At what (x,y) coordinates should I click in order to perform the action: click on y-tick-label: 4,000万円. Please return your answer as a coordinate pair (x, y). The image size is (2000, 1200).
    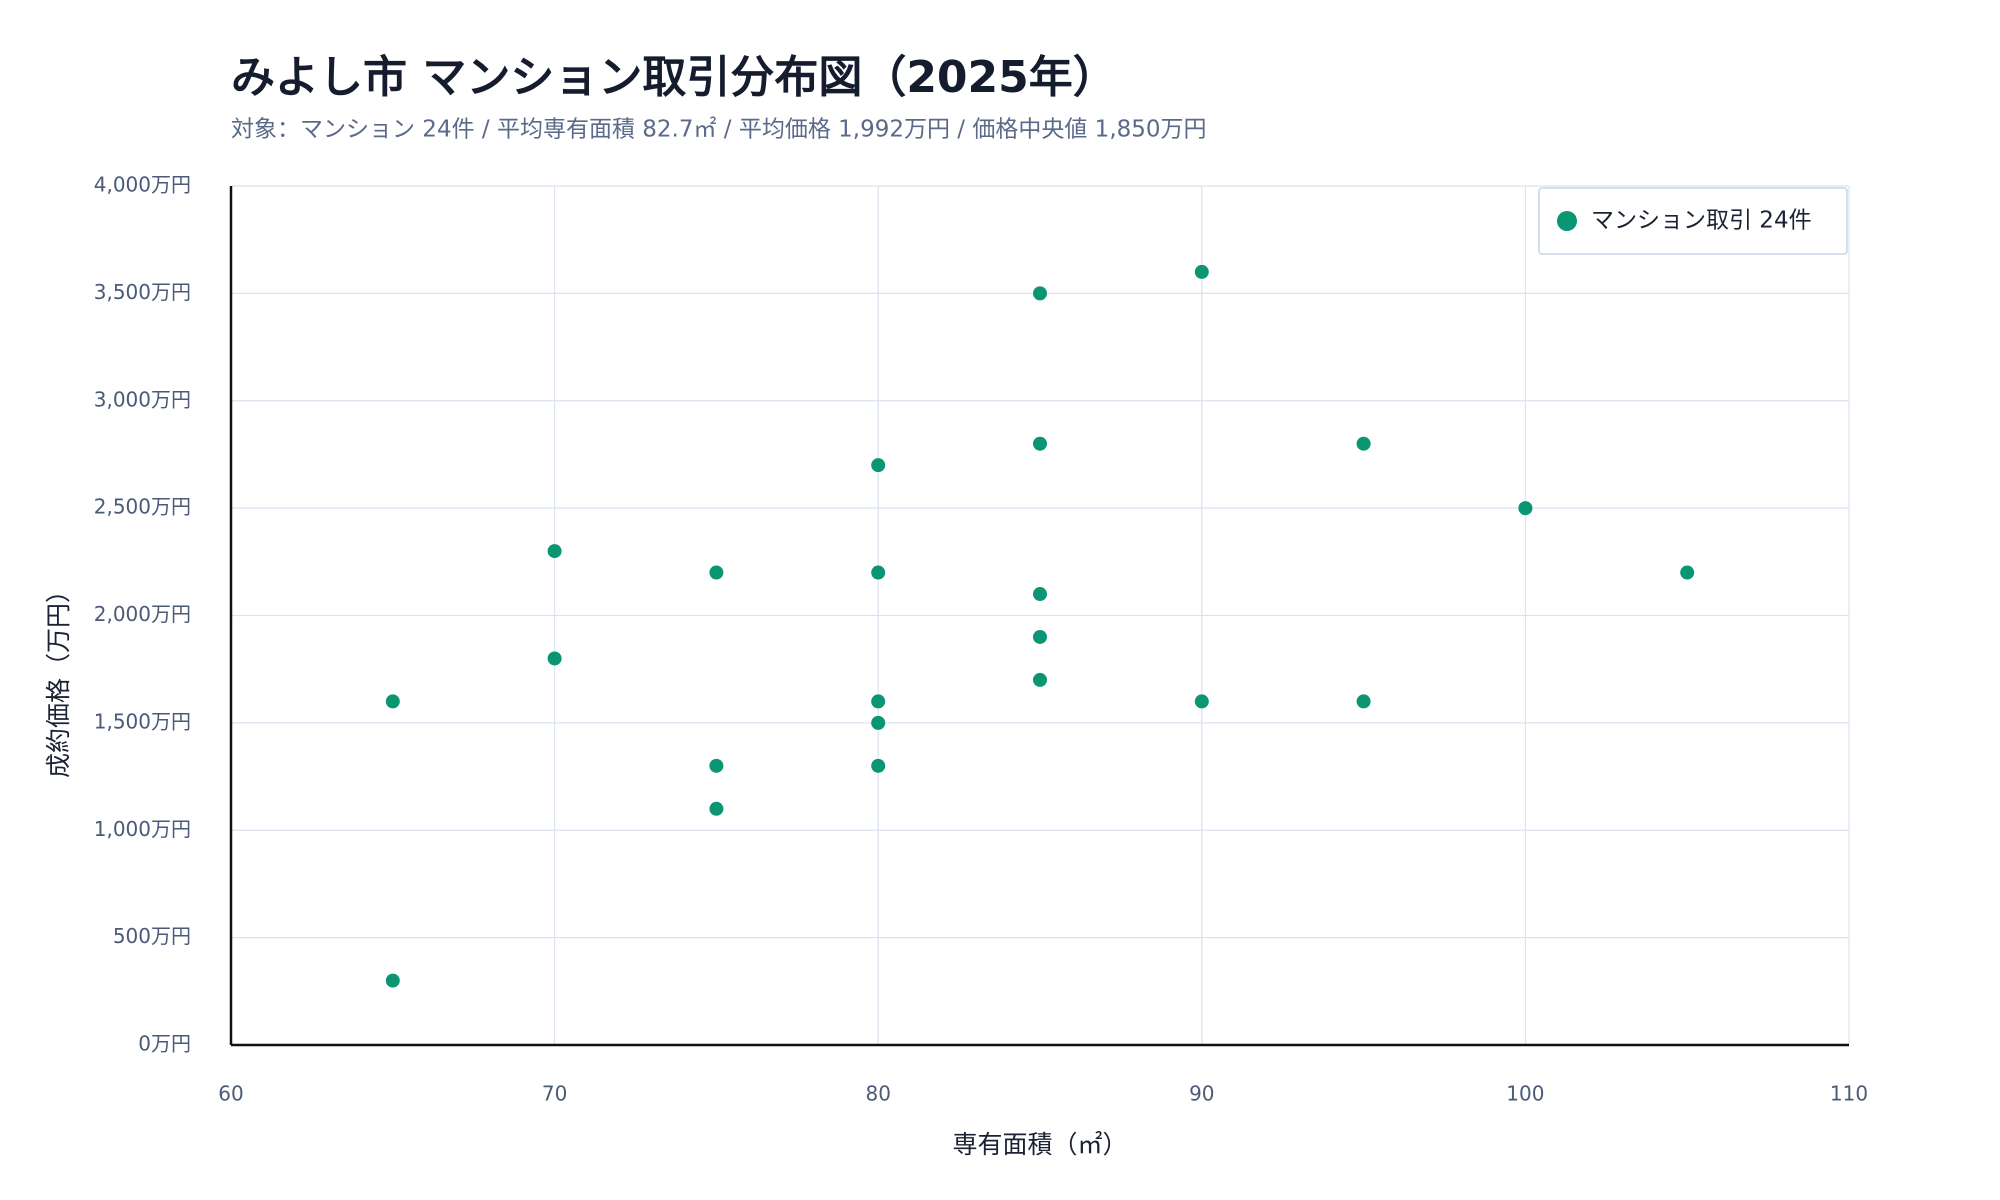
    Looking at the image, I should click on (142, 185).